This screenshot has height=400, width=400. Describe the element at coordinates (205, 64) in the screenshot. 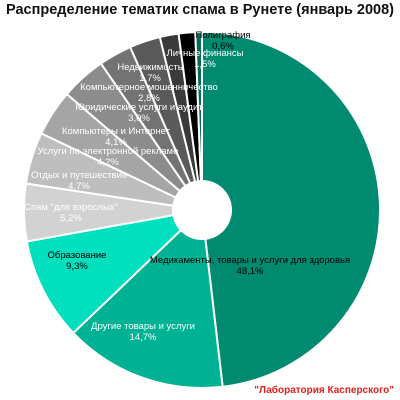

I see `slice-value-label: 1,5%` at that location.